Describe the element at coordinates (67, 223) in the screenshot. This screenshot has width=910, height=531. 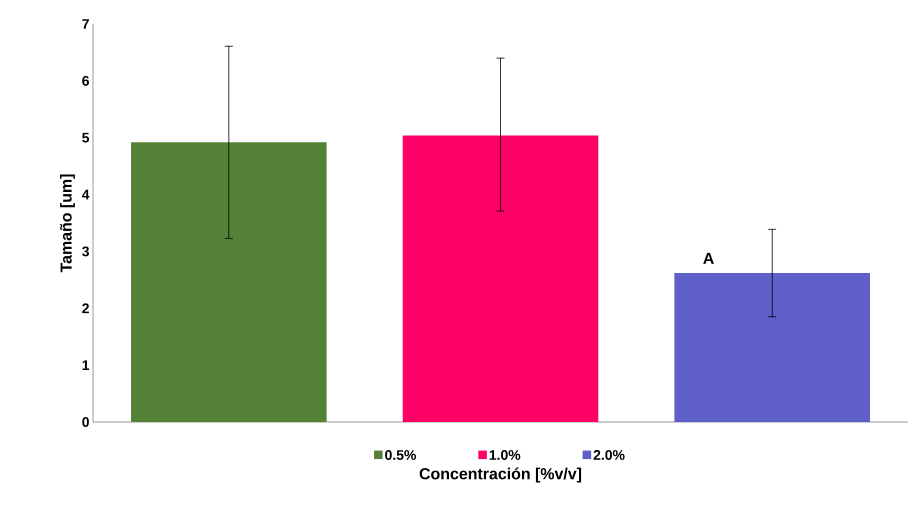
I see `y-axis-title: Tamaño [um]` at that location.